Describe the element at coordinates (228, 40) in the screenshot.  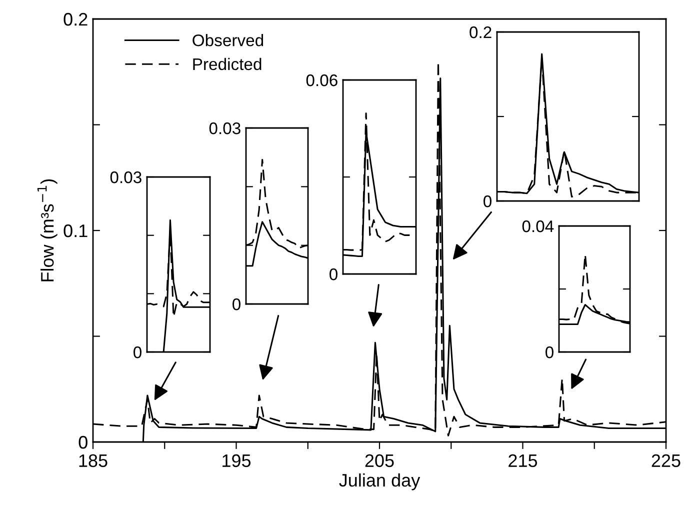
I see `legend-label: Observed` at that location.